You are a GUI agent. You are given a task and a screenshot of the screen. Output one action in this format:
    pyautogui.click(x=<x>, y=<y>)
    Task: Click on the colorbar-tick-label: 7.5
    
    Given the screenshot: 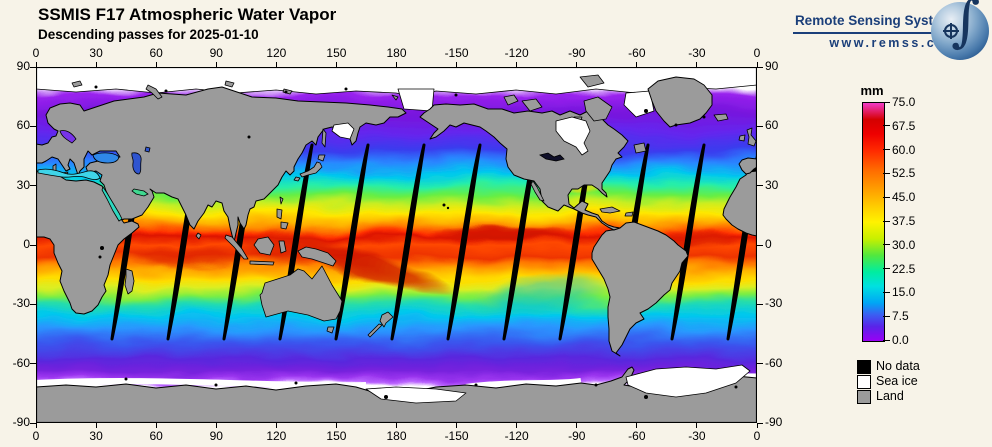 What is the action you would take?
    pyautogui.click(x=900, y=316)
    